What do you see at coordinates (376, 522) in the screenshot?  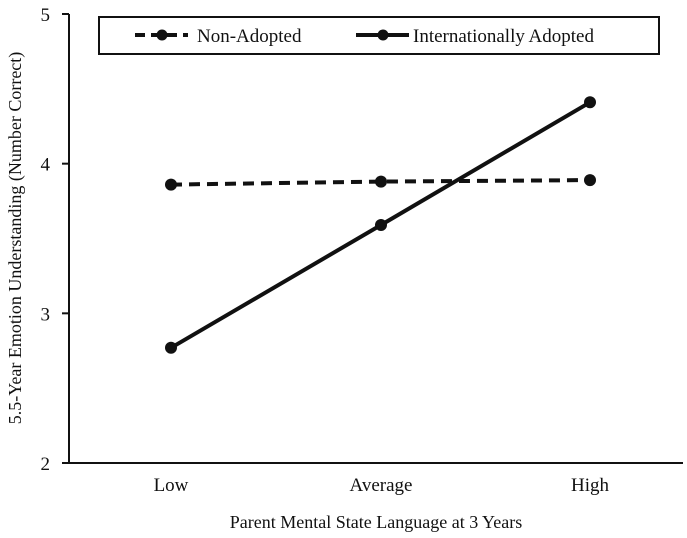 I see `x-axis-title: Parent Mental State Language at 3 Years` at bounding box center [376, 522].